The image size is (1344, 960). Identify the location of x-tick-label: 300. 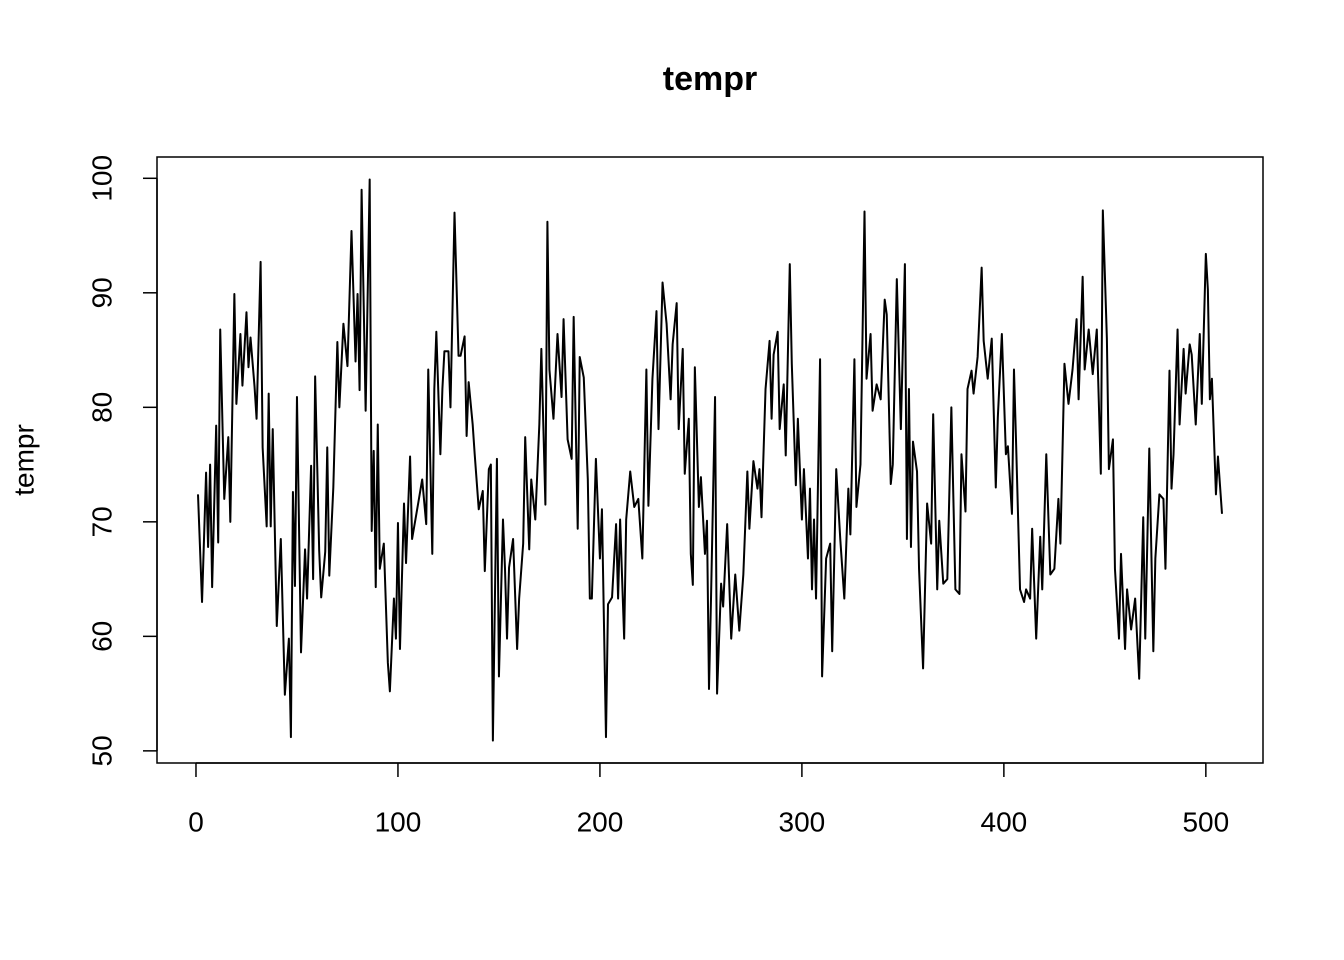
(802, 821).